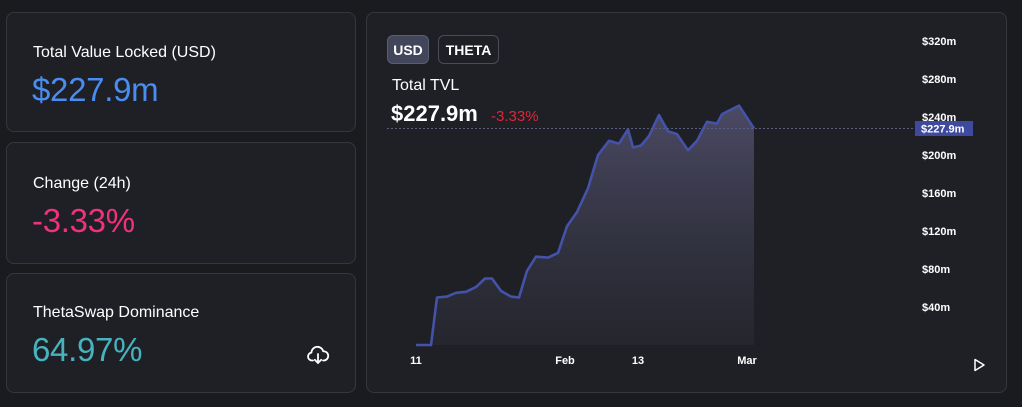 Image resolution: width=1022 pixels, height=407 pixels. I want to click on cloud-download-icon, so click(318, 355).